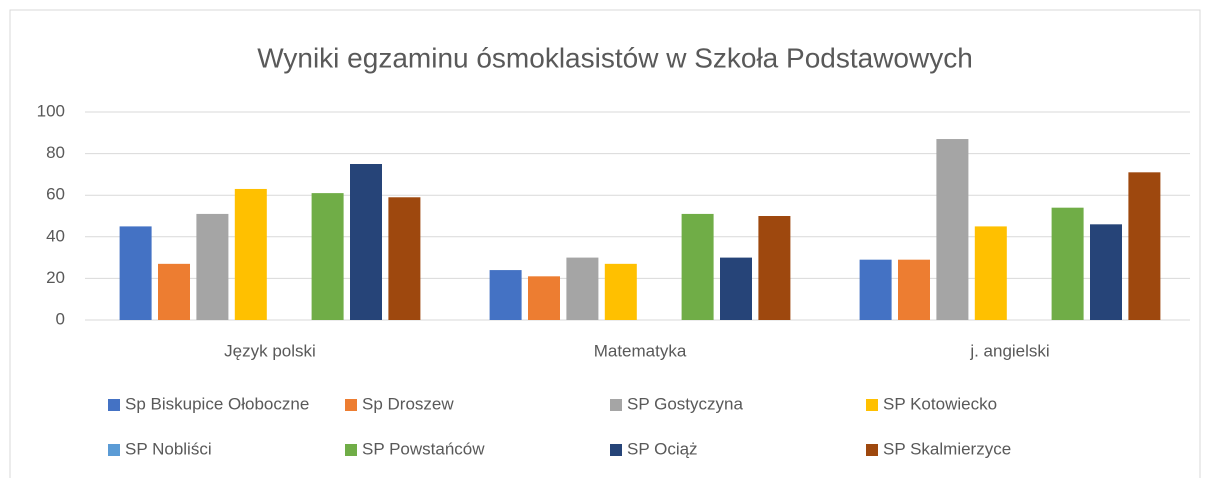 The image size is (1209, 478). I want to click on legend-label: Sp Biskupice Ołoboczne, so click(217, 403).